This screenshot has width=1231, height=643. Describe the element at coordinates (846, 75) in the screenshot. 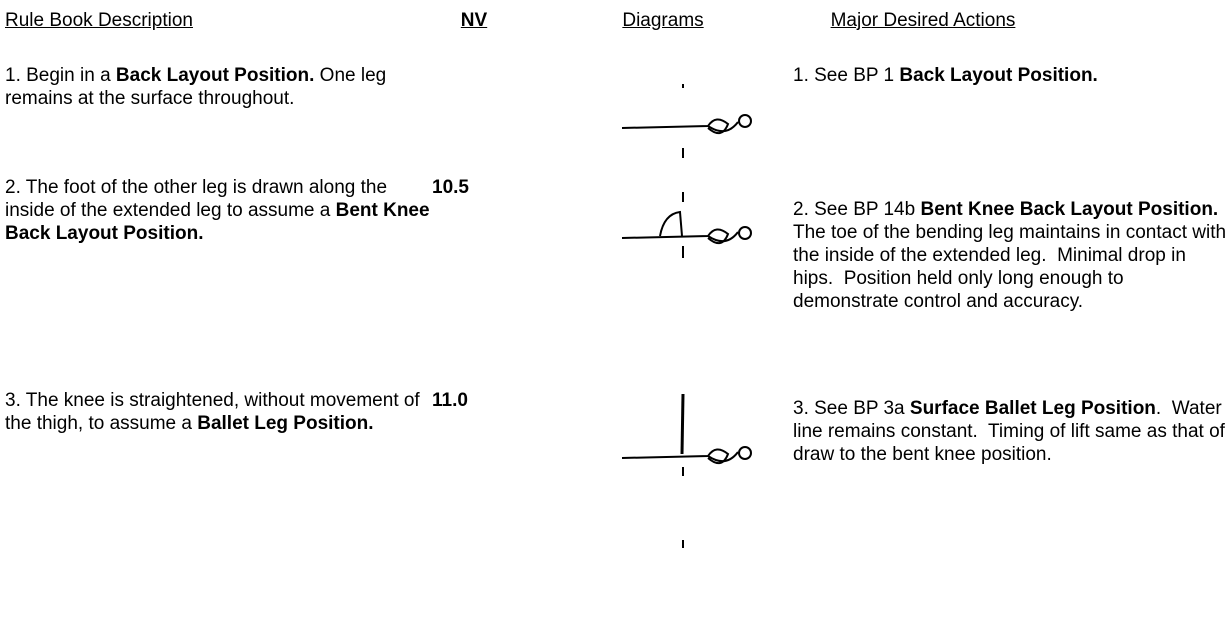

I see `text-run: 1. See BP 1` at that location.